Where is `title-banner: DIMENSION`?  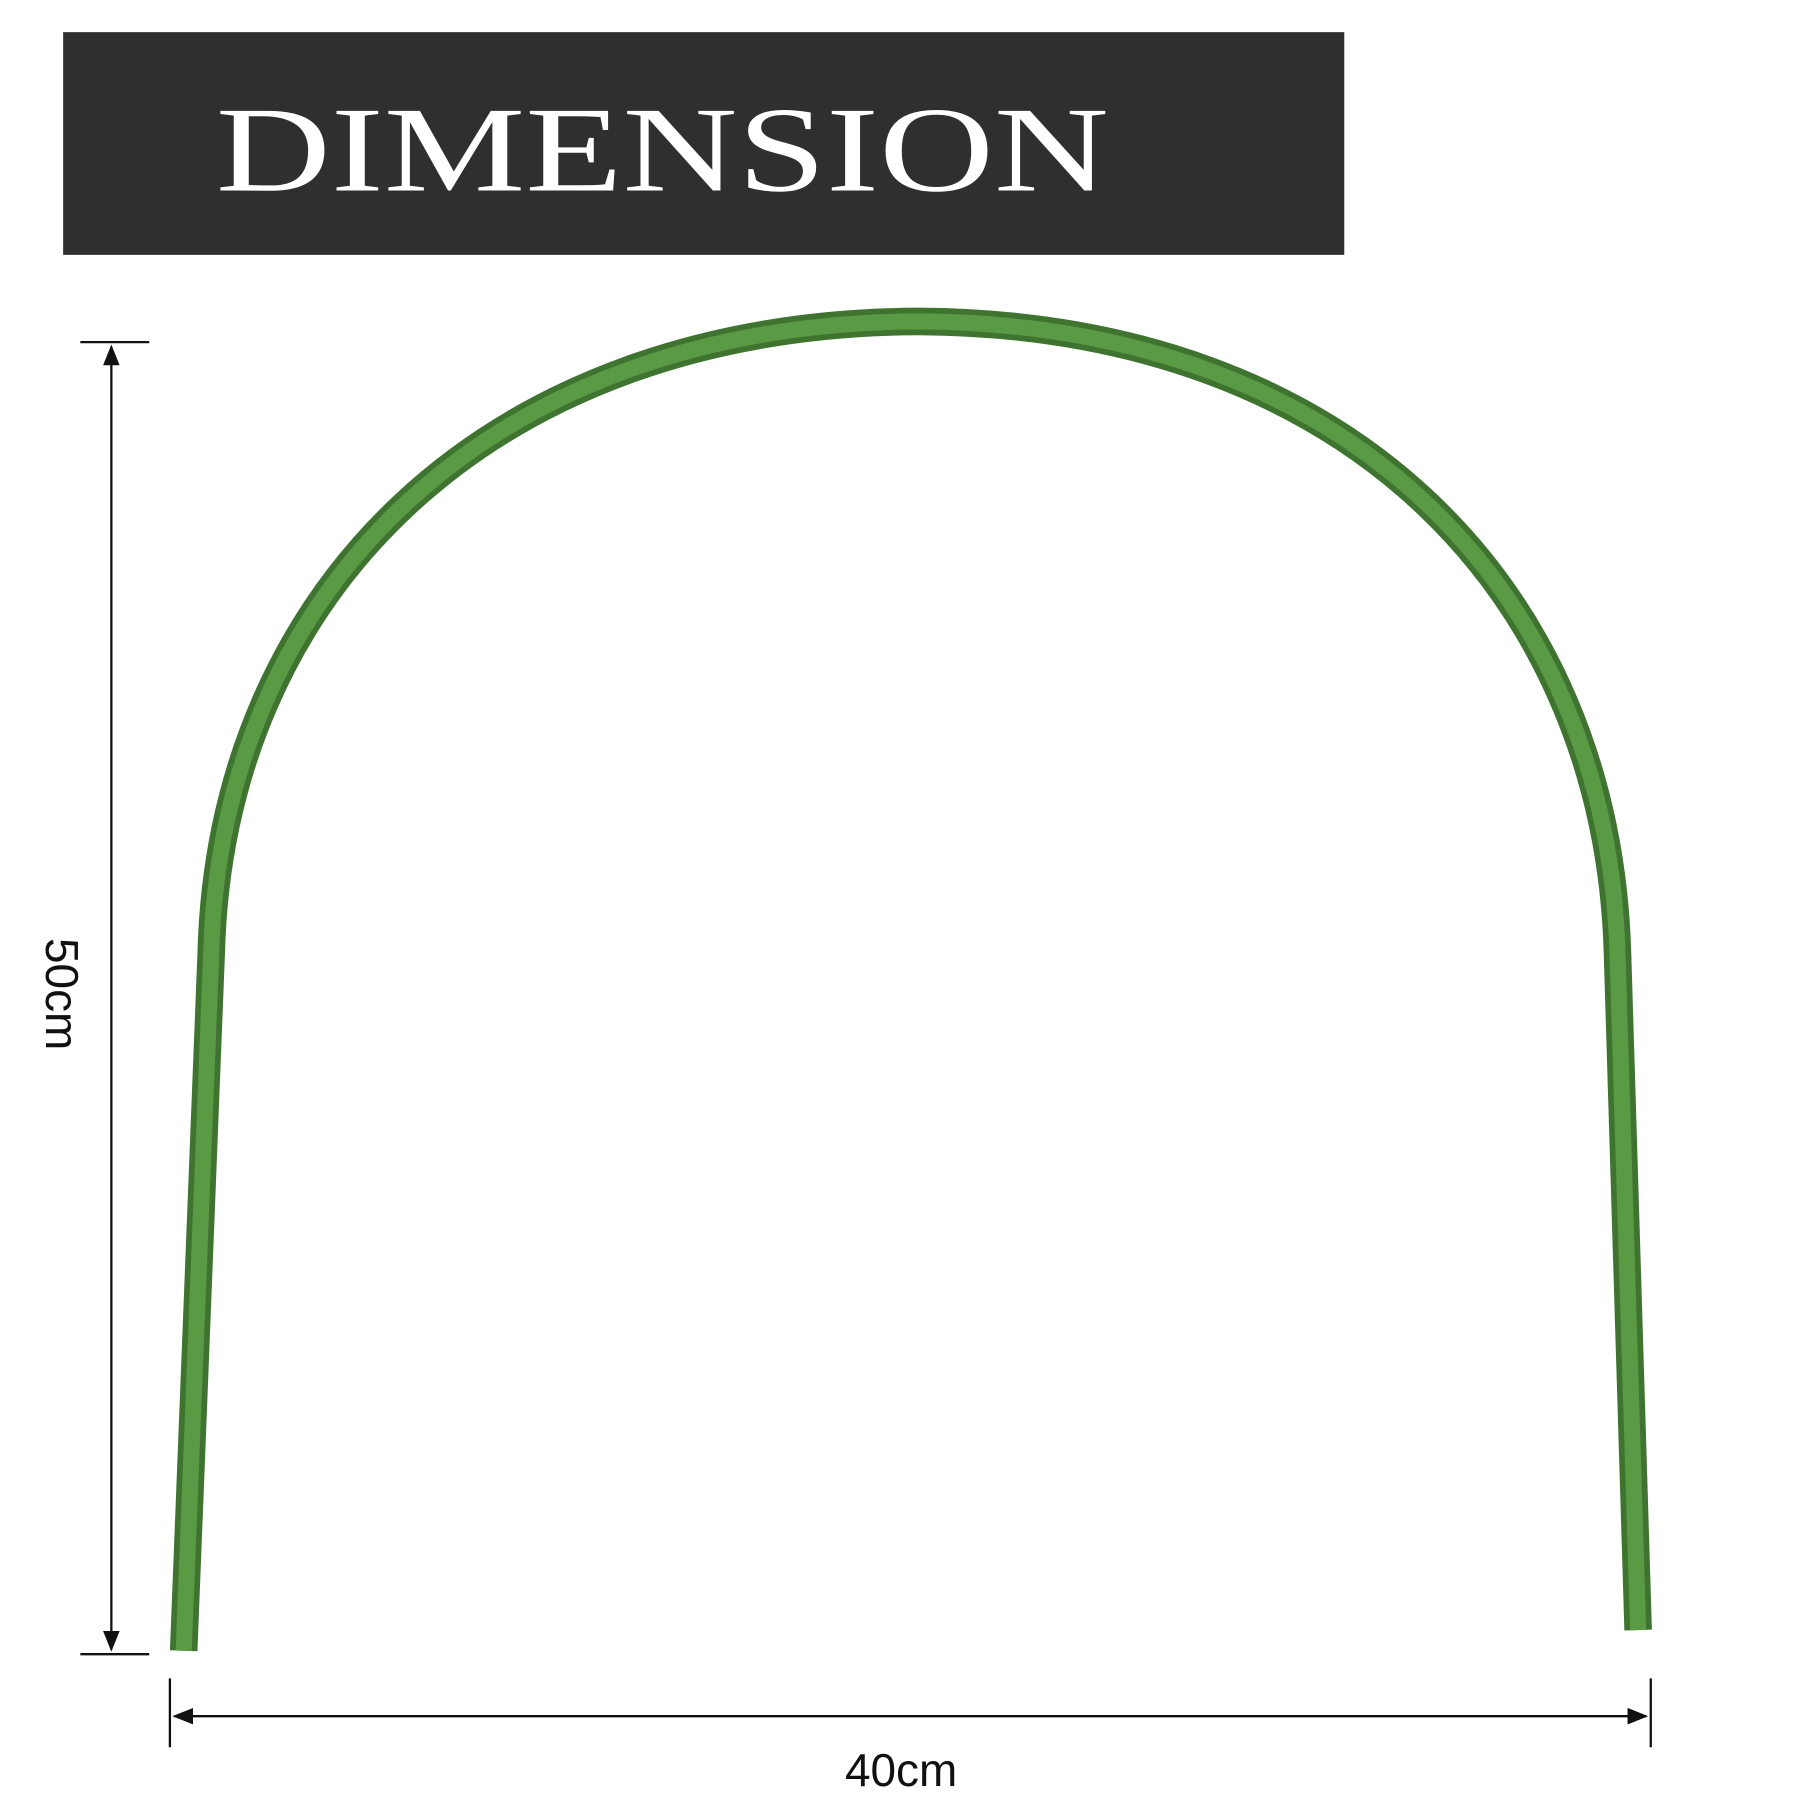
title-banner: DIMENSION is located at coordinates (704, 143).